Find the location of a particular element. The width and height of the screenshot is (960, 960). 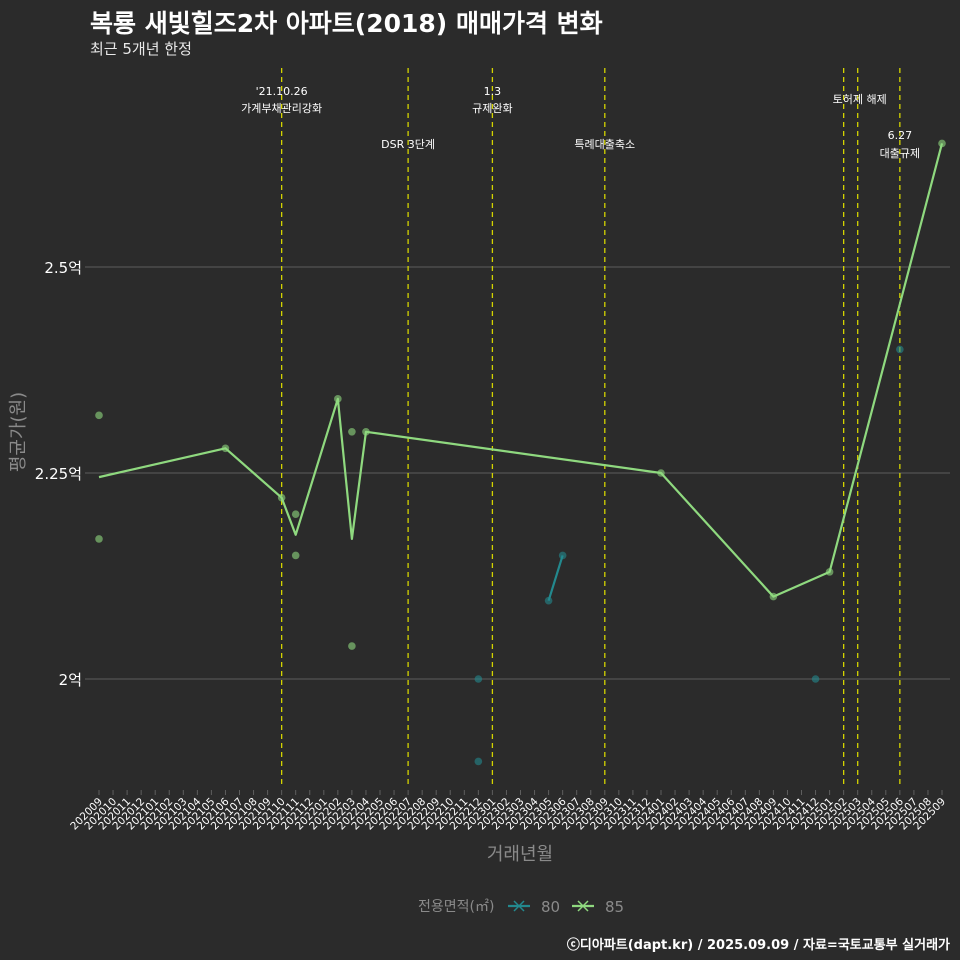

event-date: 6.27 is located at coordinates (900, 135).